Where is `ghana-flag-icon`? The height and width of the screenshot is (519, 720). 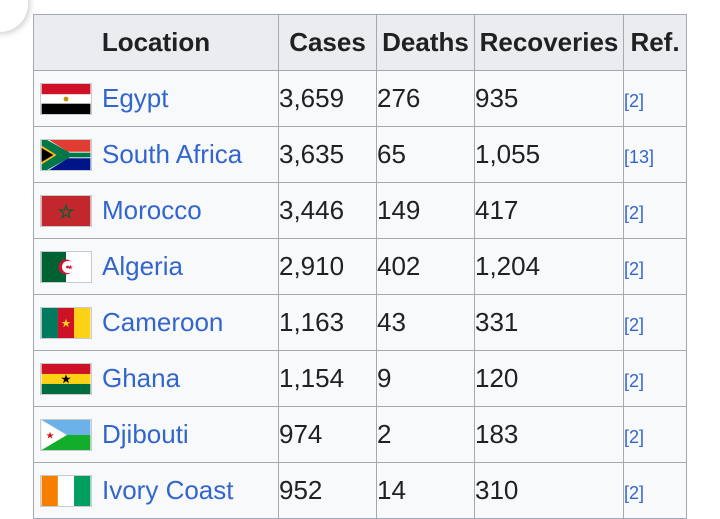
ghana-flag-icon is located at coordinates (66, 378).